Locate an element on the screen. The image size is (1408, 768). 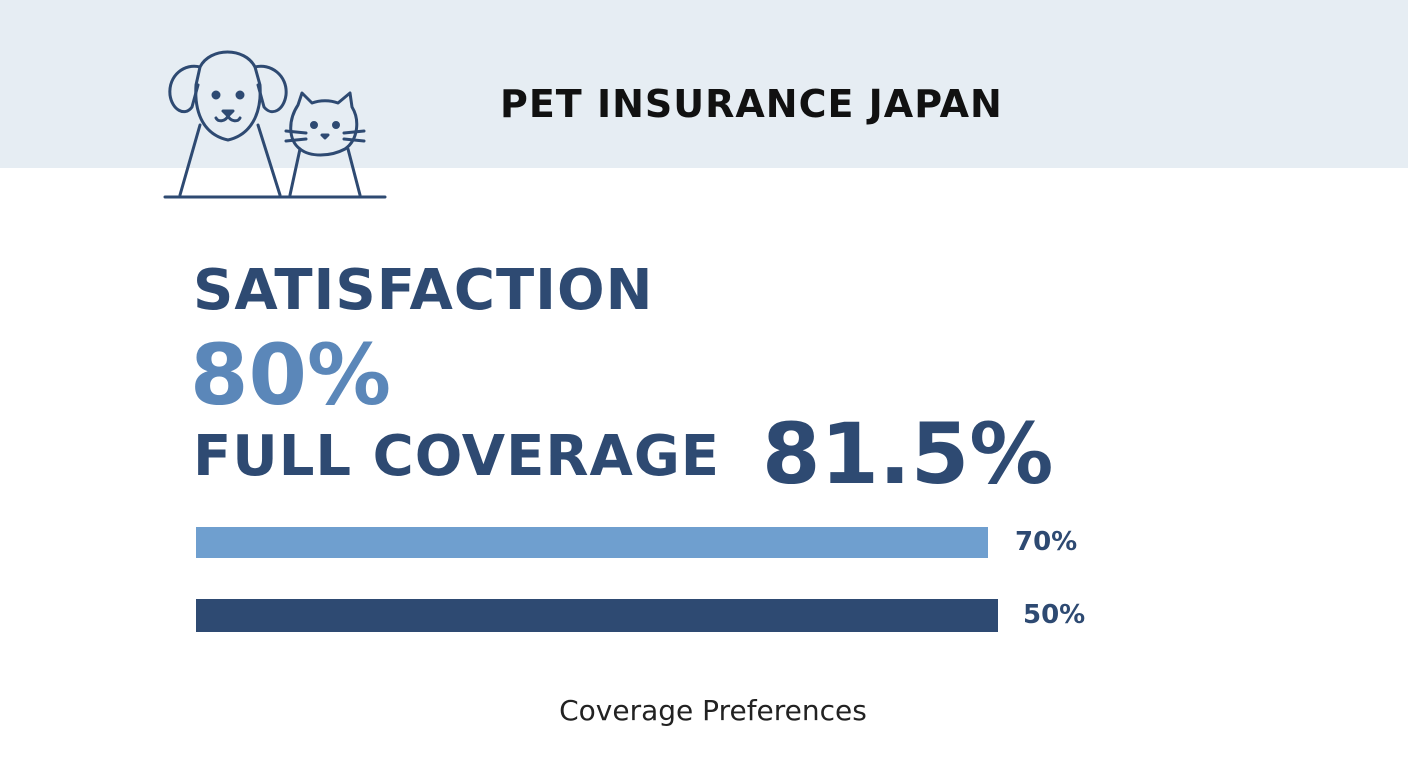
stat-label: SATISFACTION is located at coordinates (423, 290).